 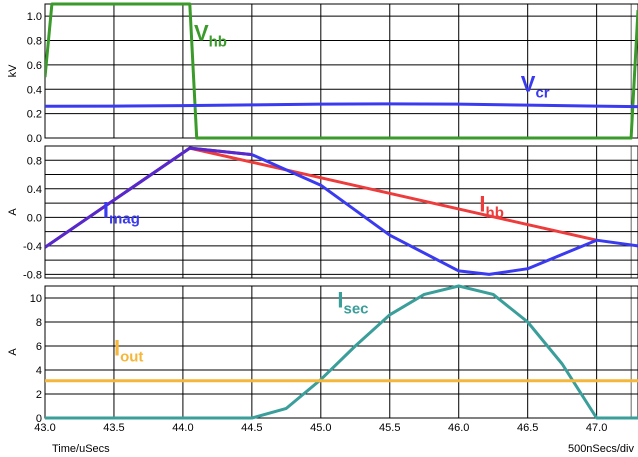 I want to click on y-tick-label: -0.4, so click(x=32, y=247).